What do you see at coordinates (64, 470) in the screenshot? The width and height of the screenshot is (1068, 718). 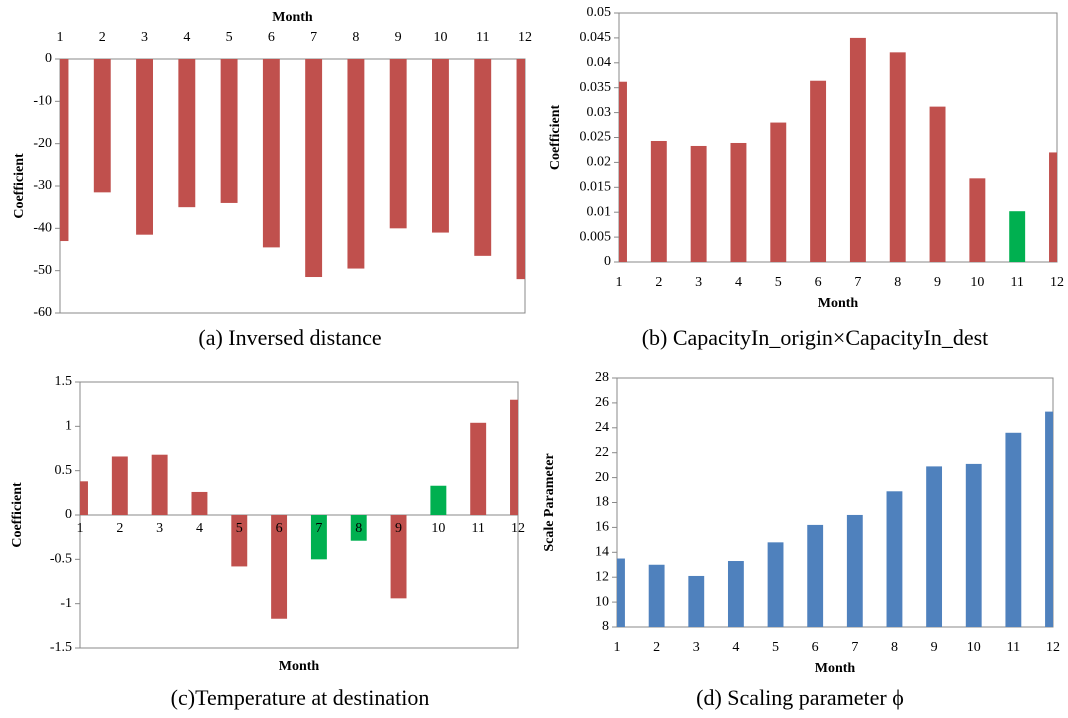 I see `y-tick-label: 0.5` at bounding box center [64, 470].